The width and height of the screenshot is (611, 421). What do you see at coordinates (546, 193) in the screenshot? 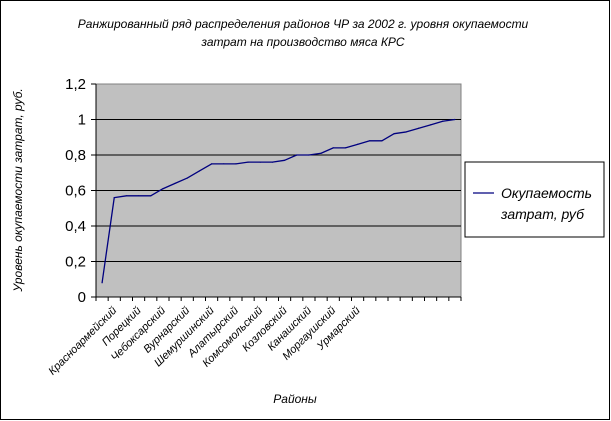
I see `legend-label-line-1: Окупаемость` at bounding box center [546, 193].